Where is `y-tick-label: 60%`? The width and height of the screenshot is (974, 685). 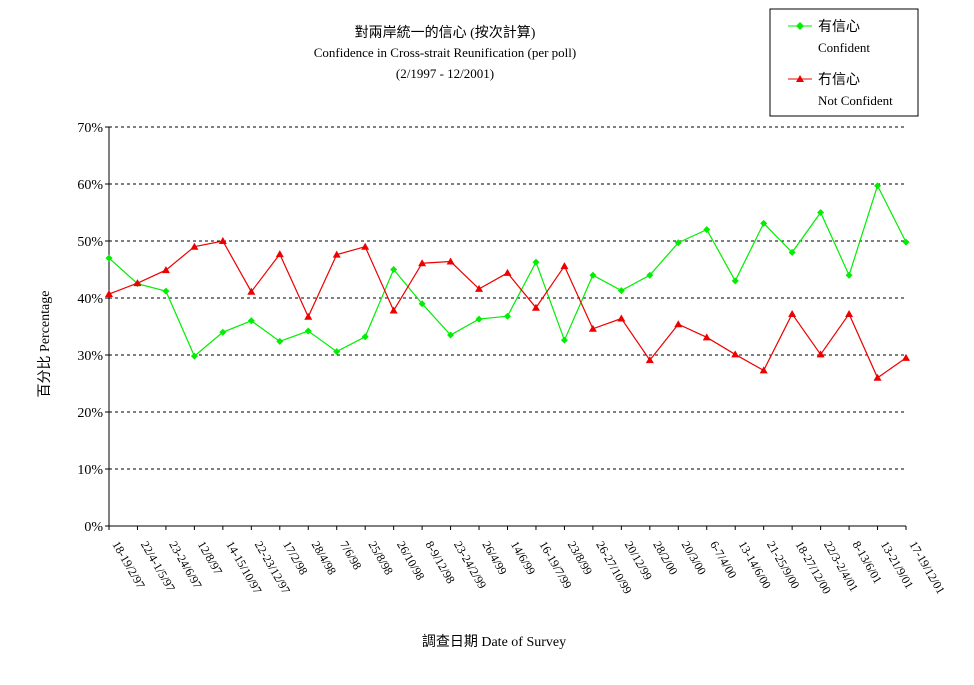 y-tick-label: 60% is located at coordinates (90, 185).